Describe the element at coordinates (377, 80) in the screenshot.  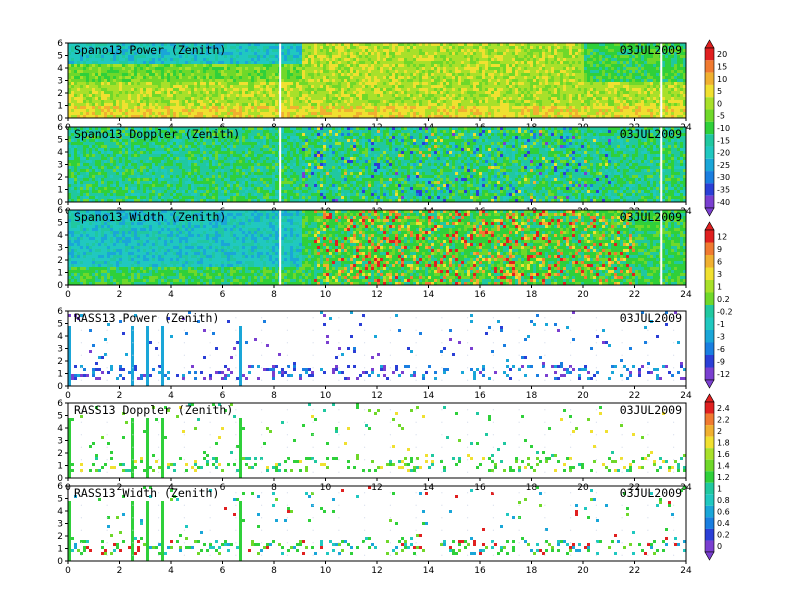
I see `heatmap-cells` at that location.